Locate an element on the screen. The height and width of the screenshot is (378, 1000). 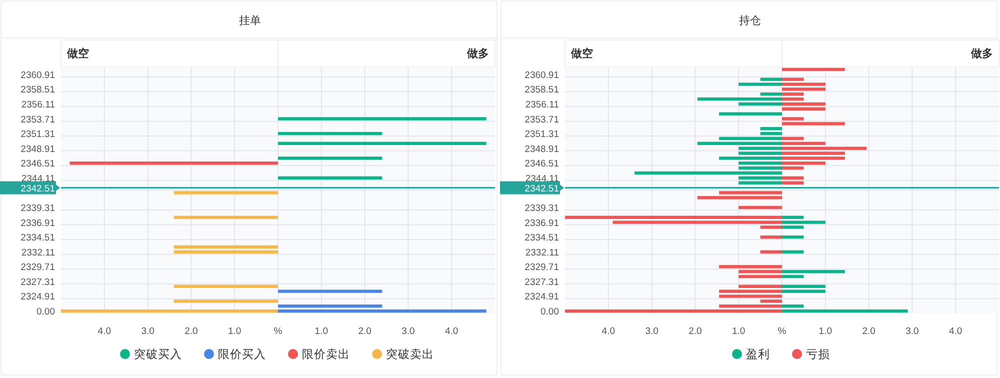
legend-label: 限价卖出 is located at coordinates (326, 354).